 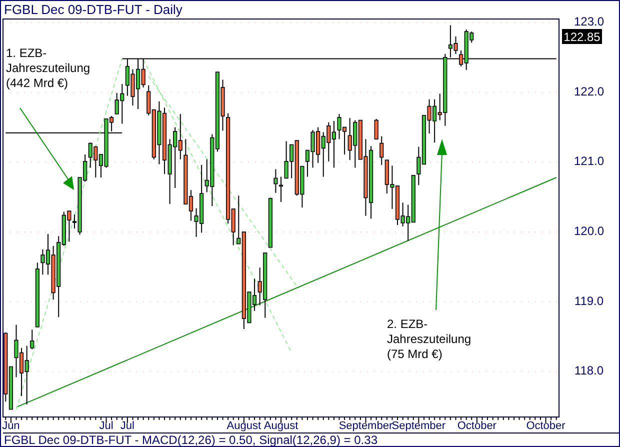 What do you see at coordinates (589, 161) in the screenshot?
I see `y-tick-label: 121.0` at bounding box center [589, 161].